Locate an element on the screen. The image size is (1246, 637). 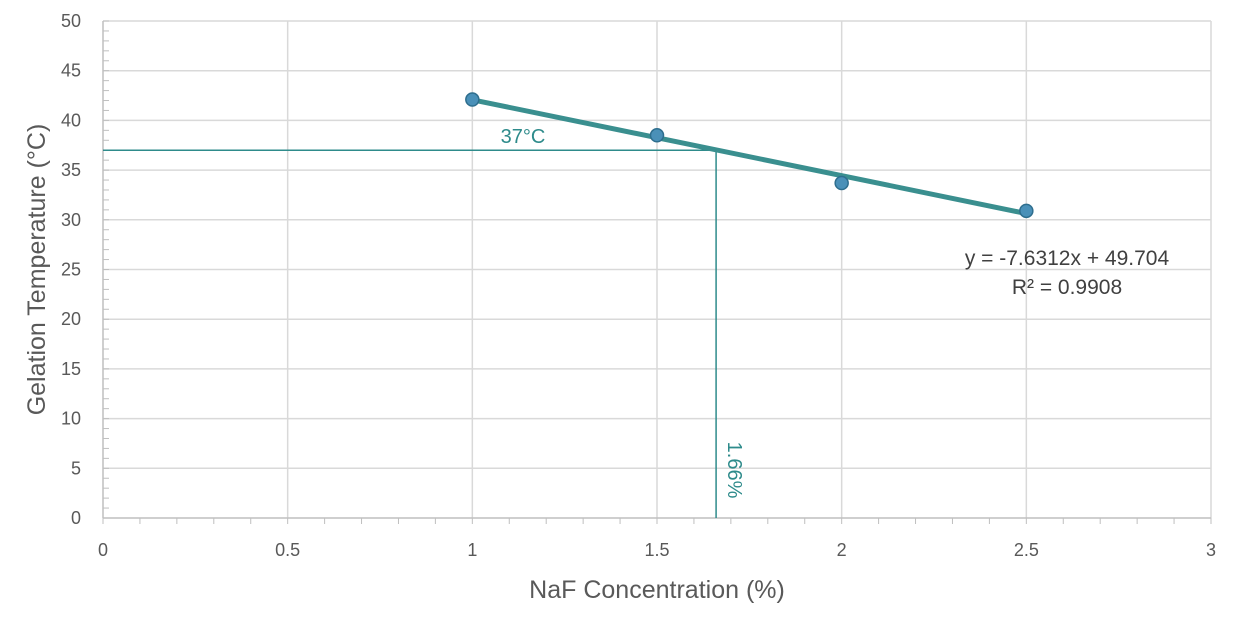
y-tick-label: 10 is located at coordinates (71, 419).